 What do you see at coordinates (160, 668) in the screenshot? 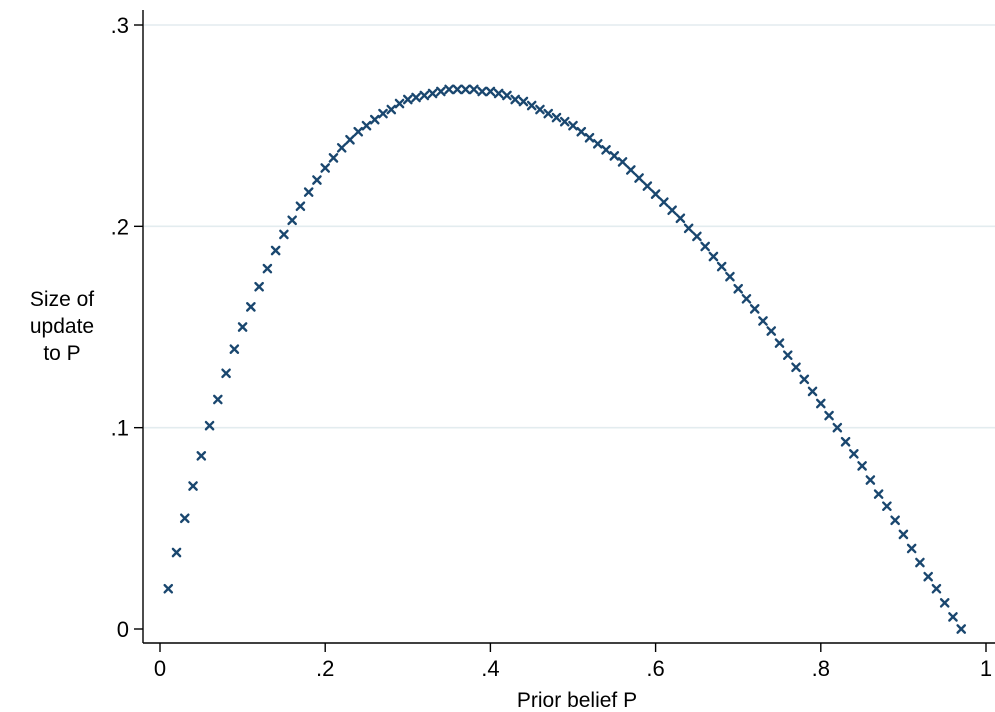
I see `x-tick-label: 0` at bounding box center [160, 668].